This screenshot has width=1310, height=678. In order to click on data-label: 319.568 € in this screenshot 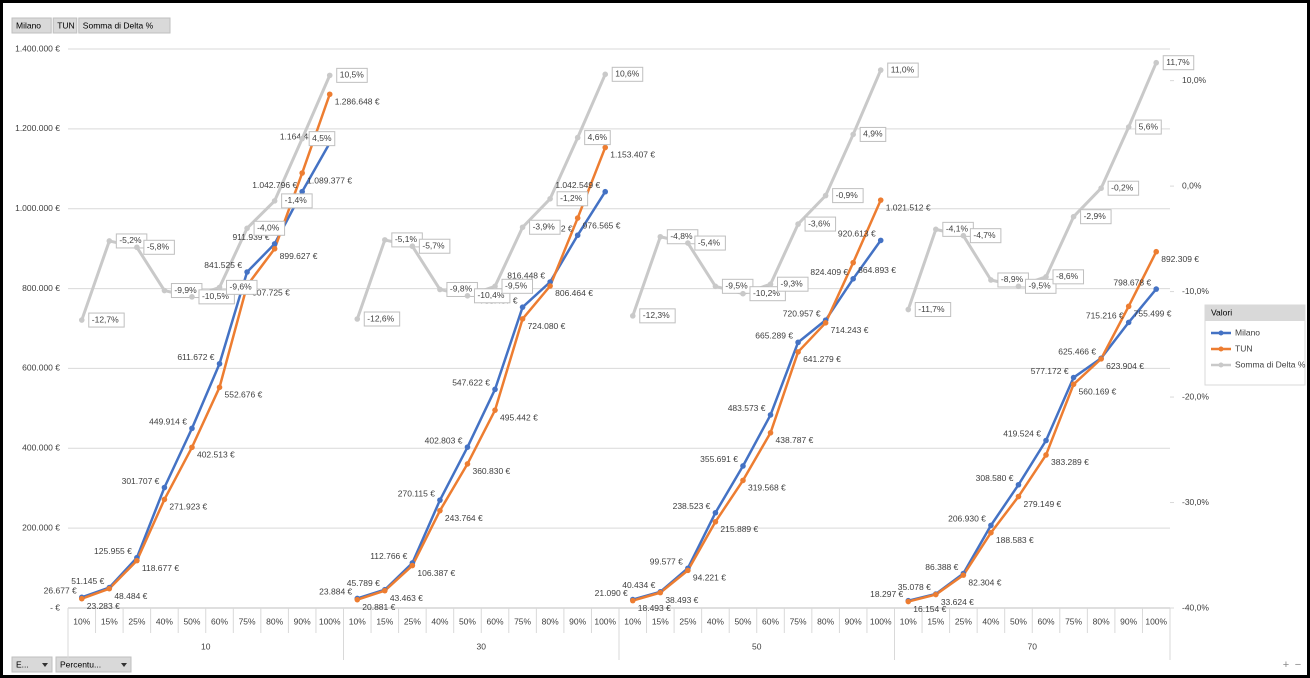, I will do `click(767, 488)`.